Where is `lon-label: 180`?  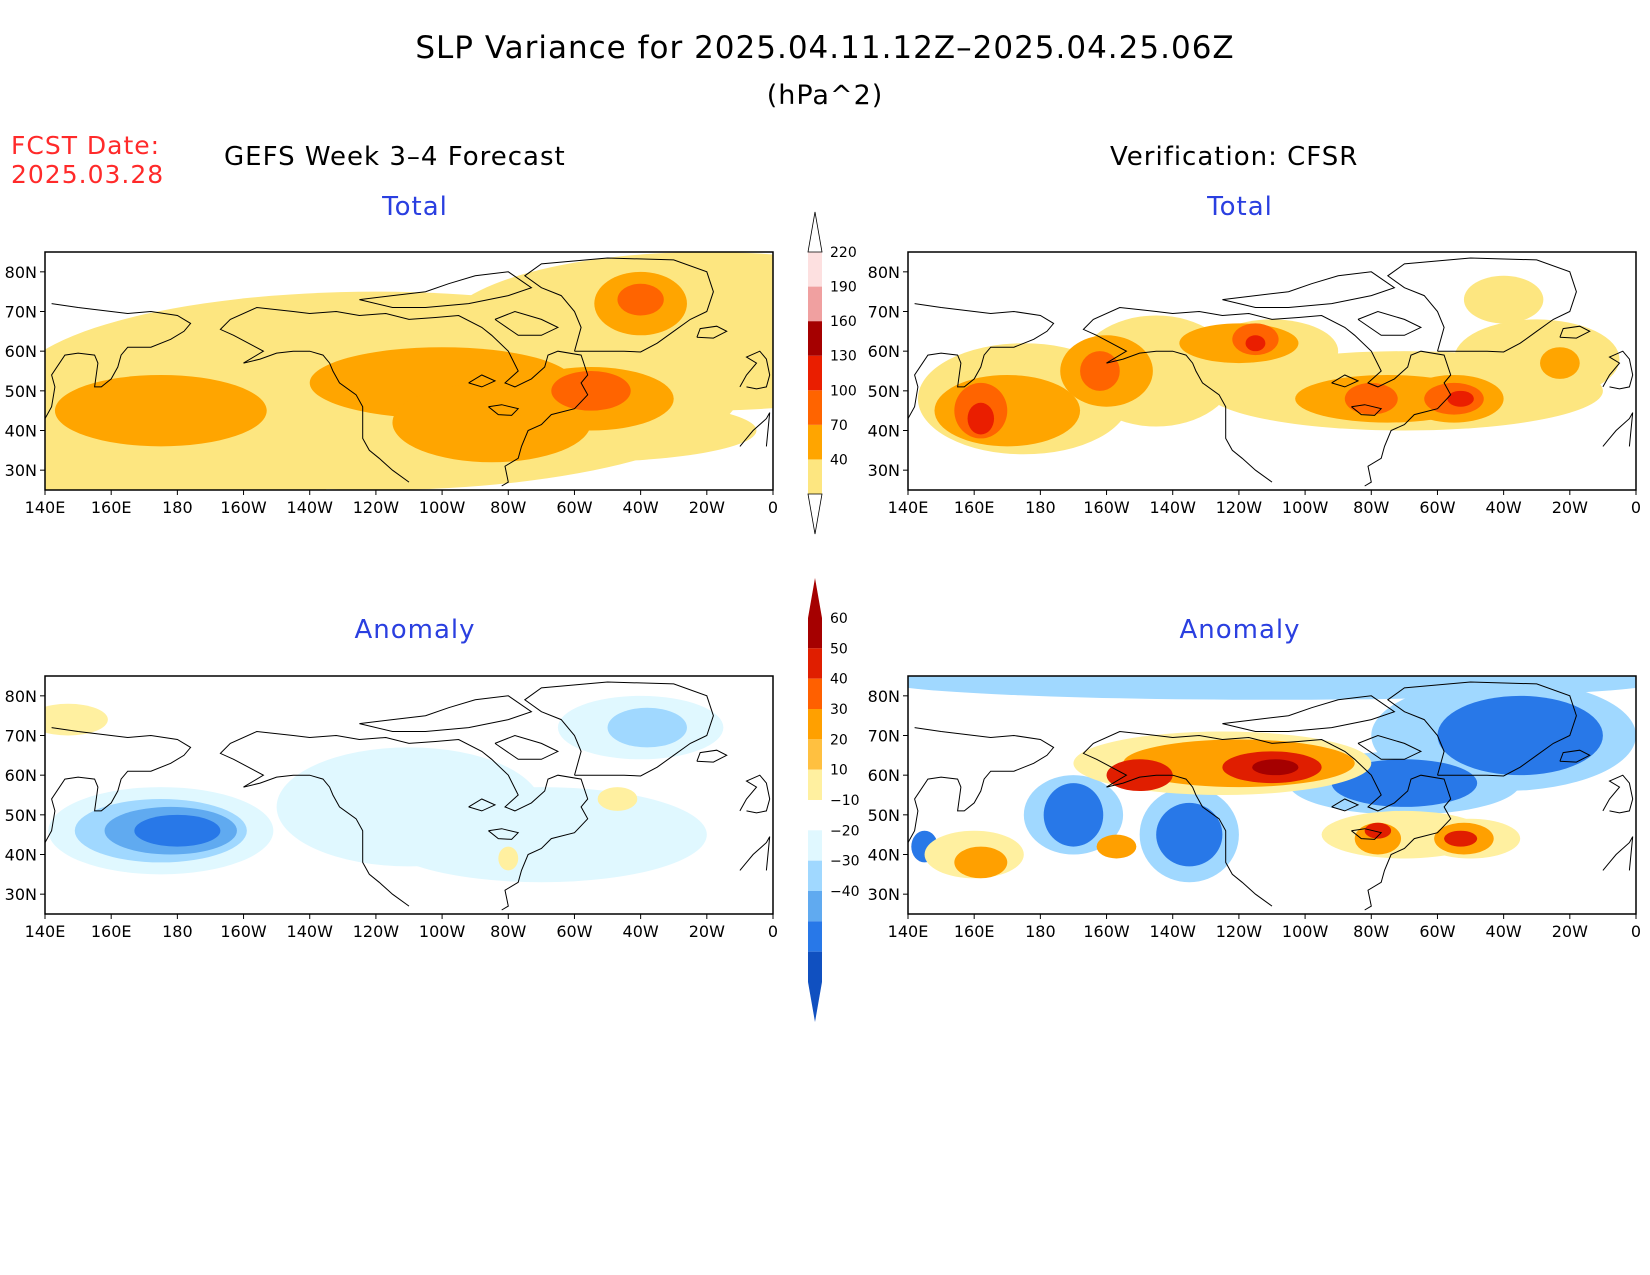
lon-label: 180 is located at coordinates (177, 931).